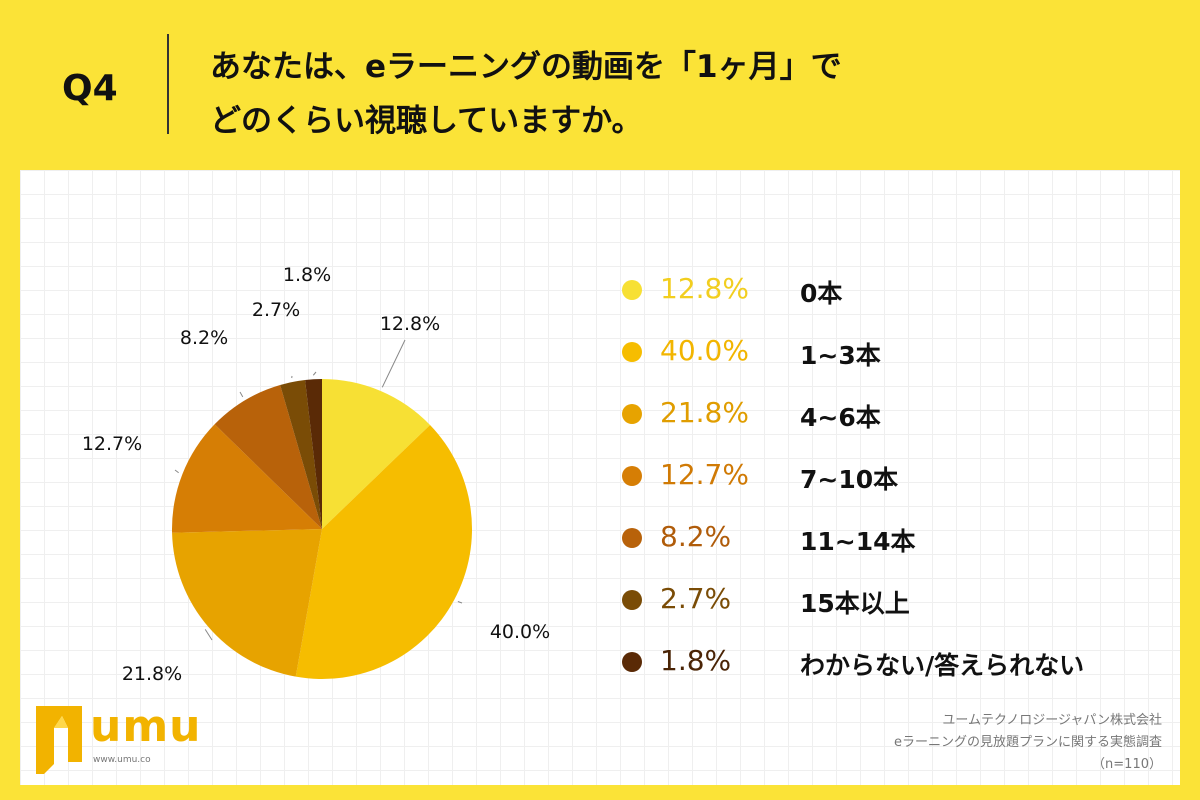 The width and height of the screenshot is (1200, 800). Describe the element at coordinates (526, 94) in the screenshot. I see `question-title: あなたは、eラーニングの動画を「1ヶ月」で どのくらい視聴していますか。` at that location.